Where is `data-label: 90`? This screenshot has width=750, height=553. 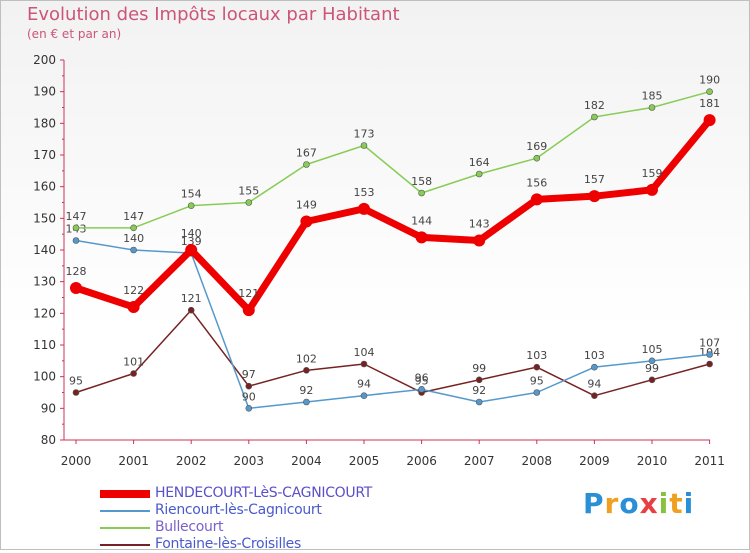 data-label: 90 is located at coordinates (249, 396).